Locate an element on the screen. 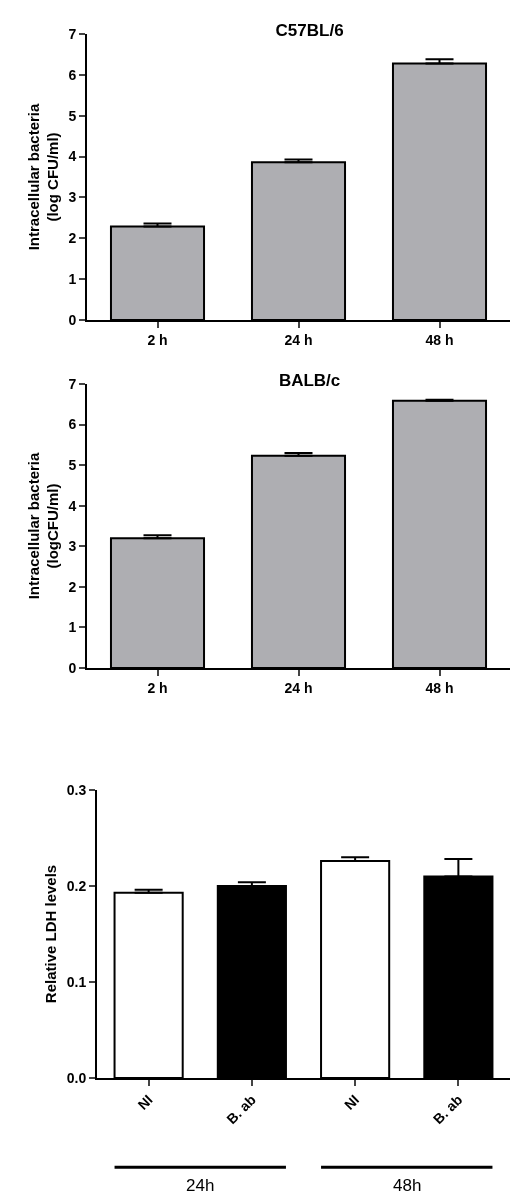  y-tick-label: 0.3 is located at coordinates (76, 789).